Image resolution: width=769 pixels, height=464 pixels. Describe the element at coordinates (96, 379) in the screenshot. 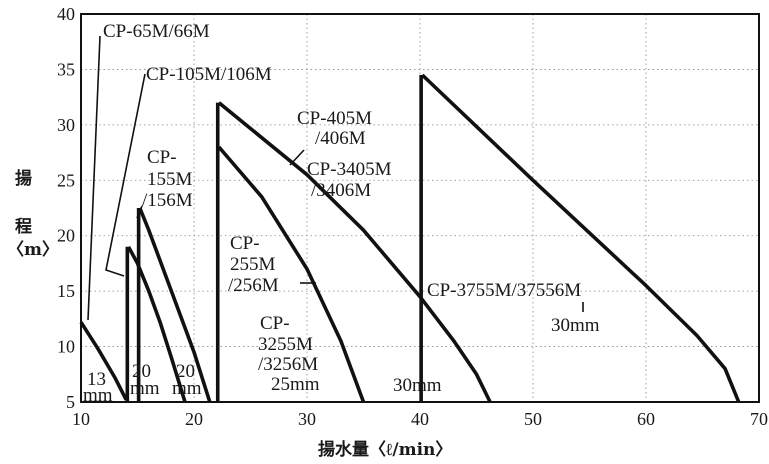

I see `label-13mm-1: 13` at that location.